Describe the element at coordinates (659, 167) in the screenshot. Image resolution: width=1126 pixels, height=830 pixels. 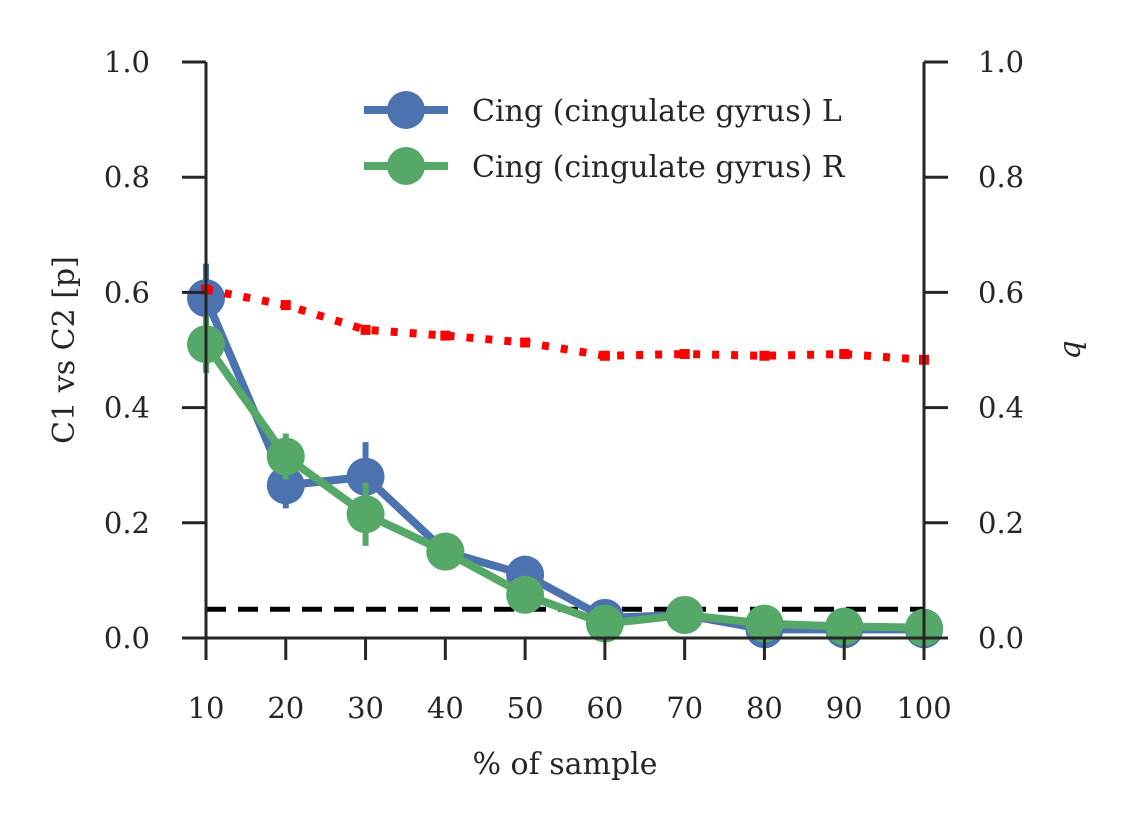
I see `legend-label: Cing (cingulate gyrus) R` at that location.